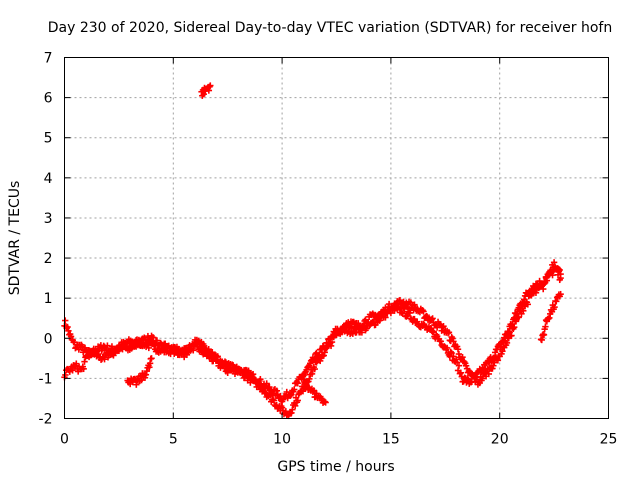  Describe the element at coordinates (500, 440) in the screenshot. I see `x-tick-label: 20` at that location.